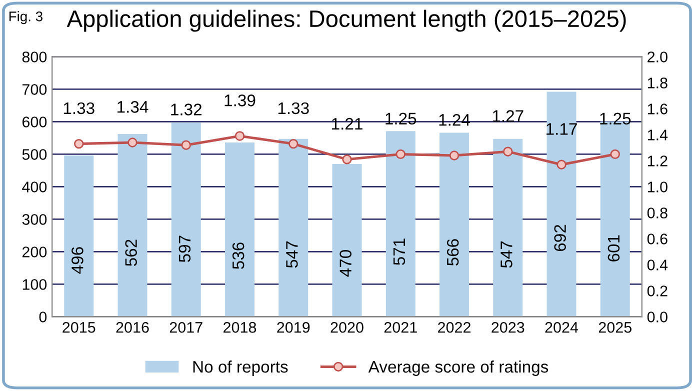 Image resolution: width=694 pixels, height=391 pixels. Describe the element at coordinates (561, 129) in the screenshot. I see `data-label: 1.17` at that location.